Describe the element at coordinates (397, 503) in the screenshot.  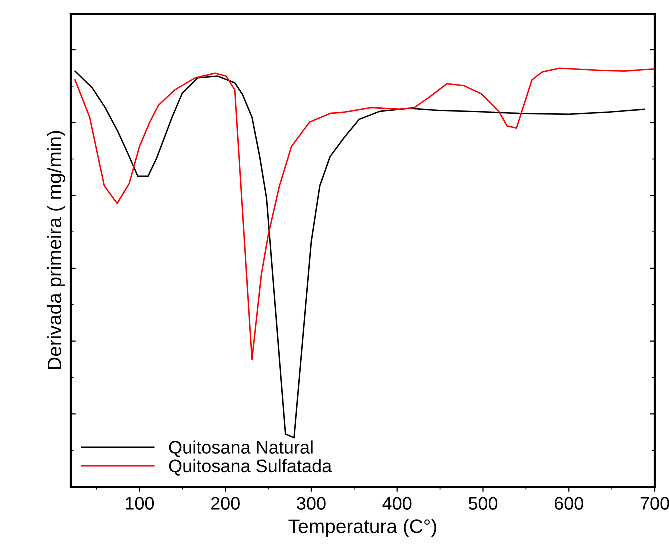
I see `x-tick-label: 400` at that location.